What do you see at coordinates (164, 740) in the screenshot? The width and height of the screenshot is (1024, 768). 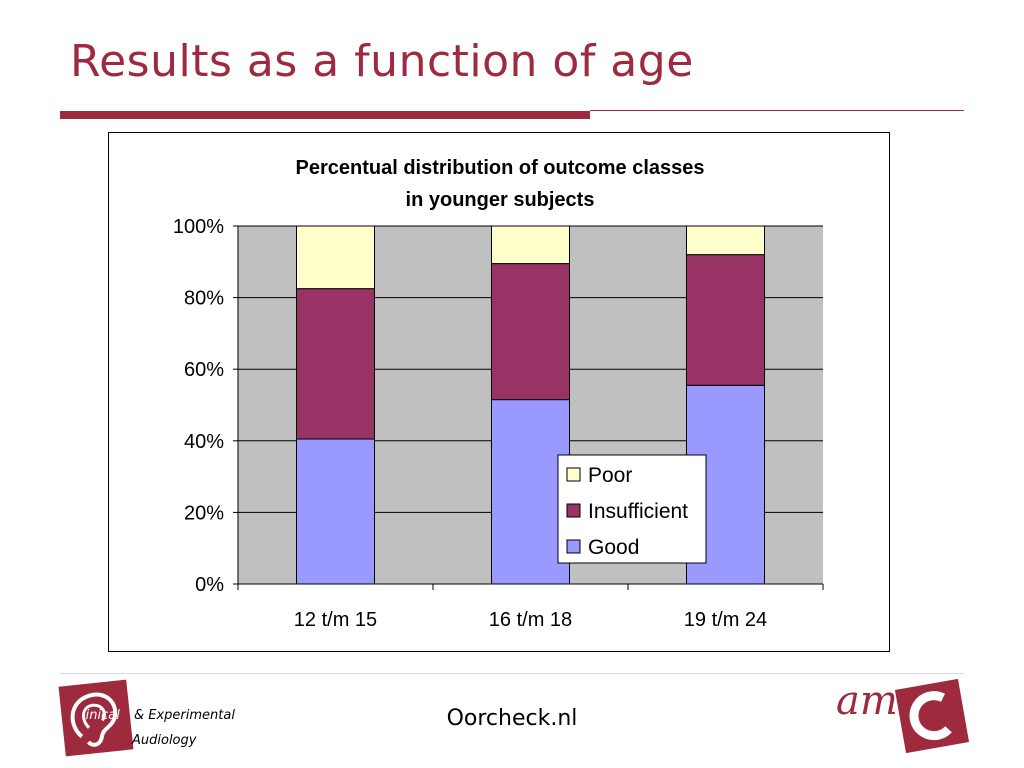 I see `logo-text-audiology: Audiology` at bounding box center [164, 740].